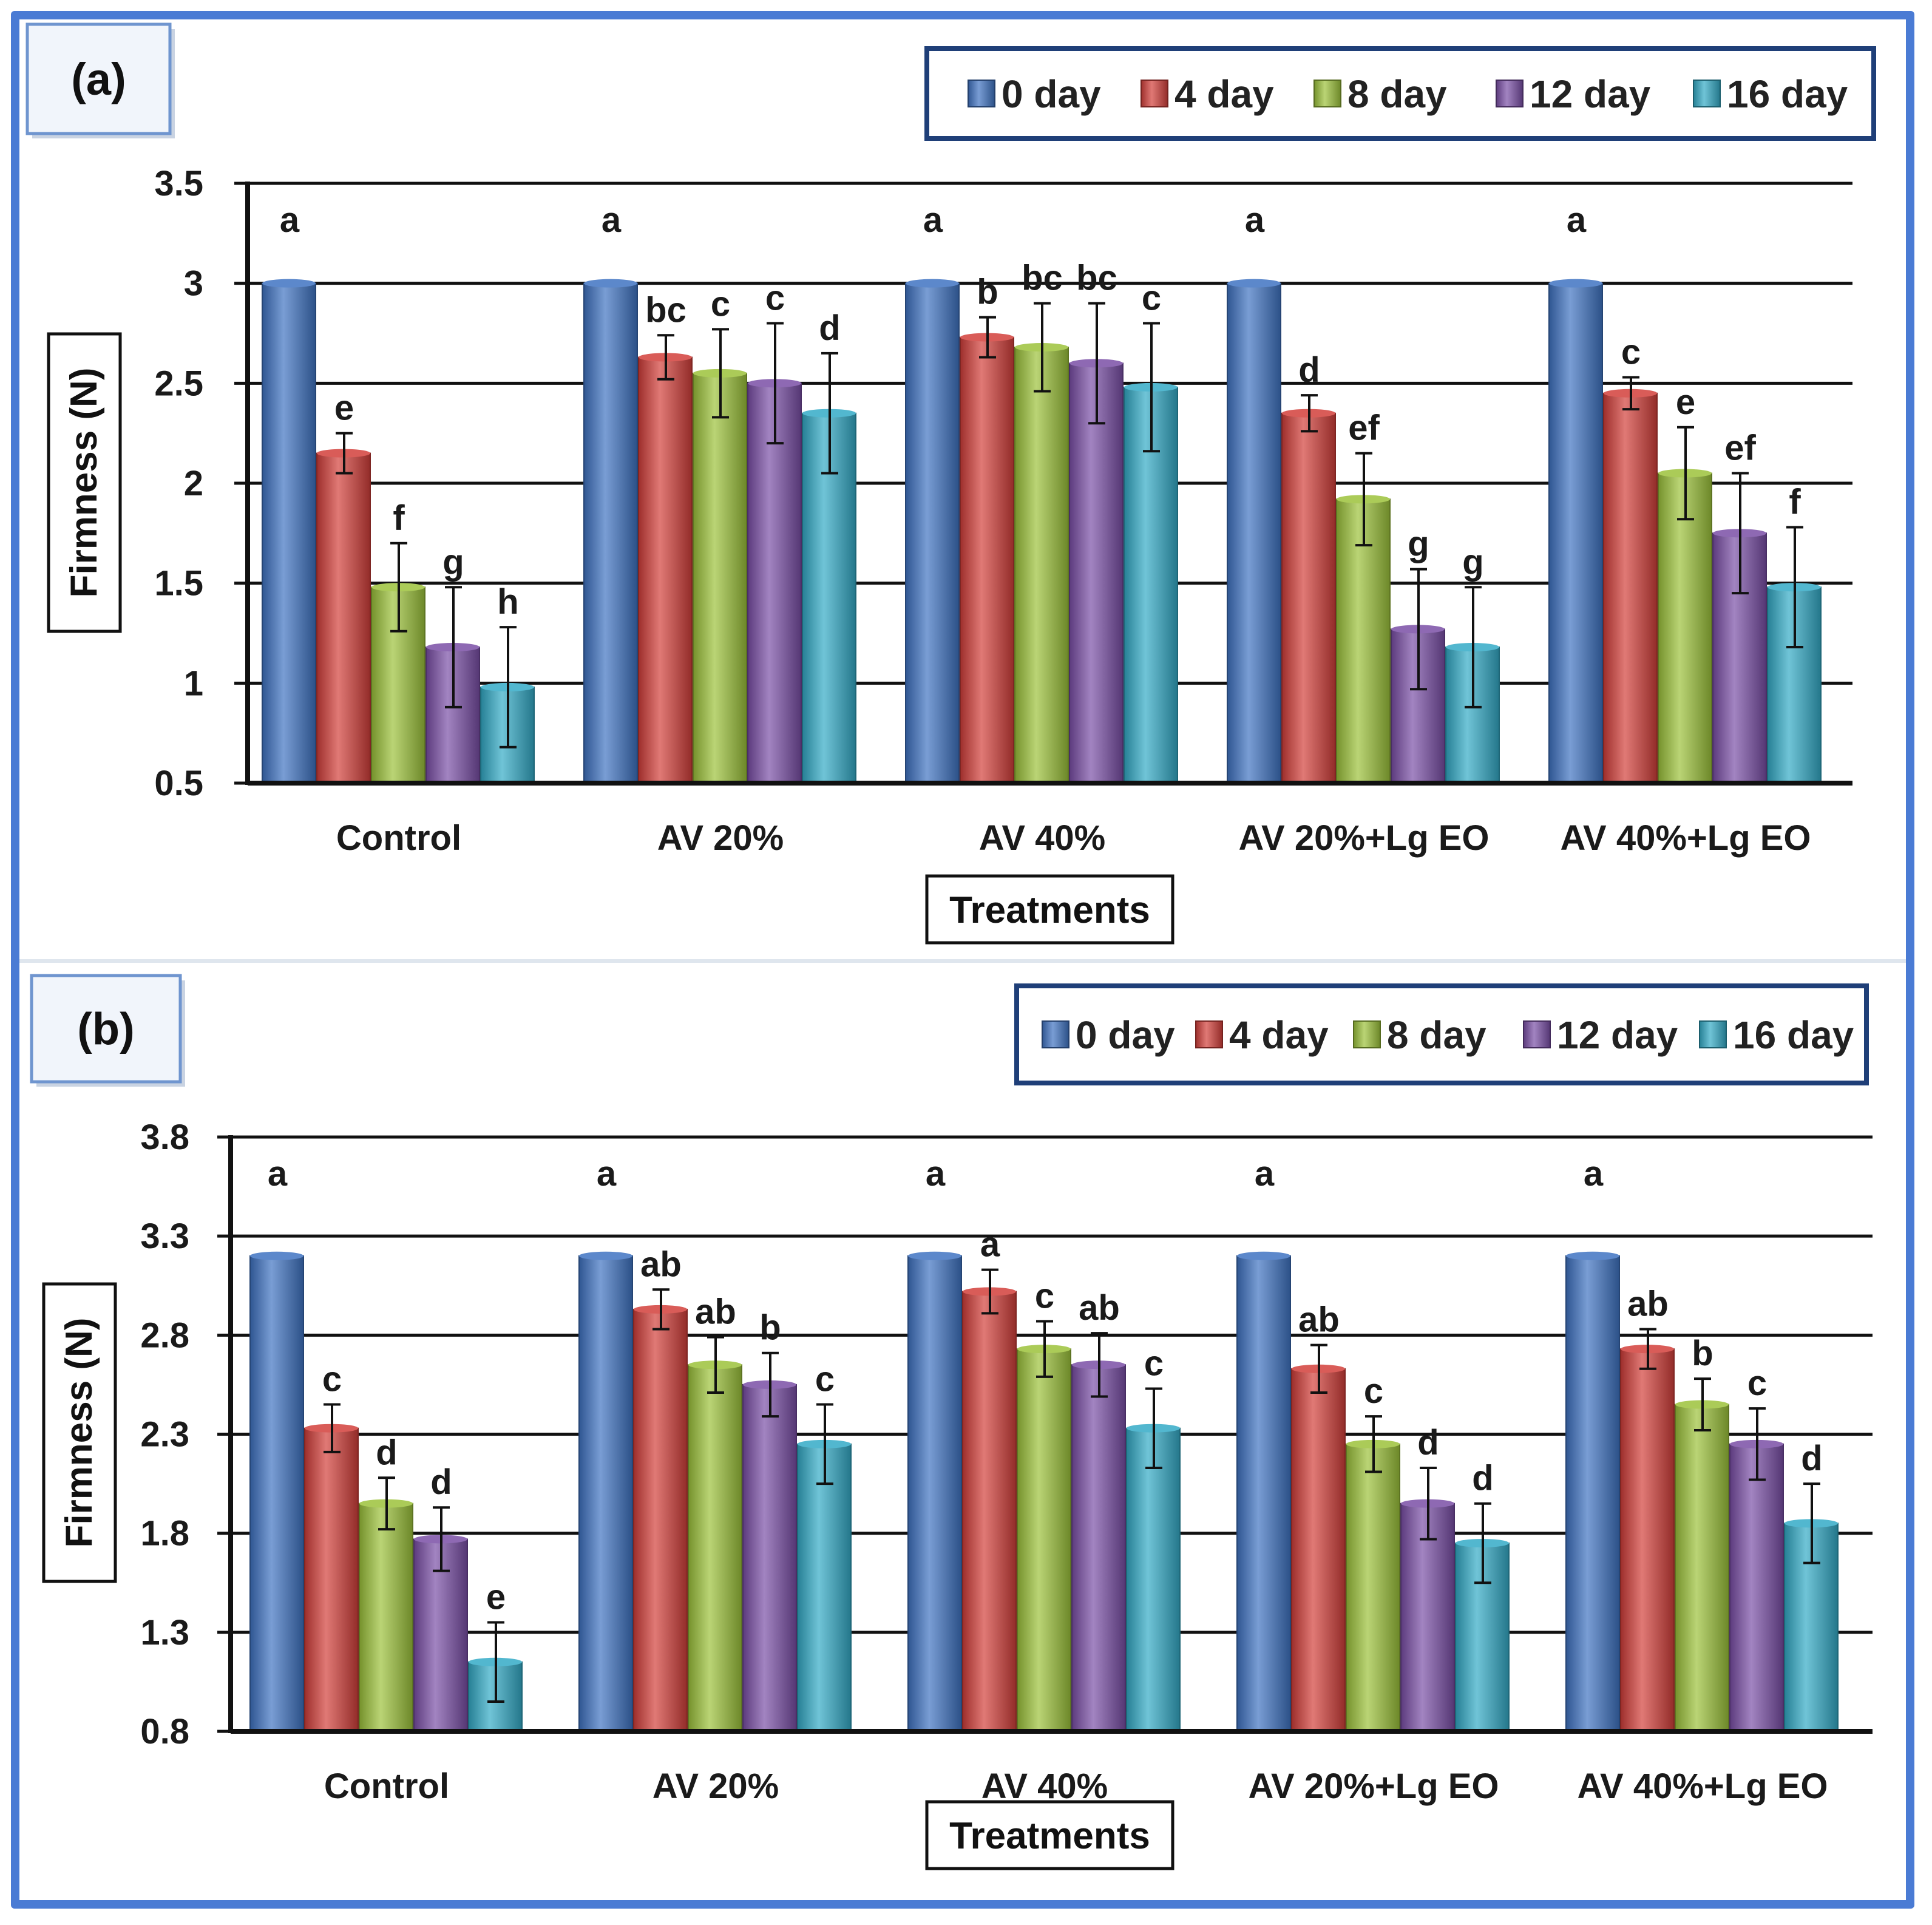 This screenshot has width=1932, height=1925. I want to click on y-tick-label: 2.5, so click(178, 383).